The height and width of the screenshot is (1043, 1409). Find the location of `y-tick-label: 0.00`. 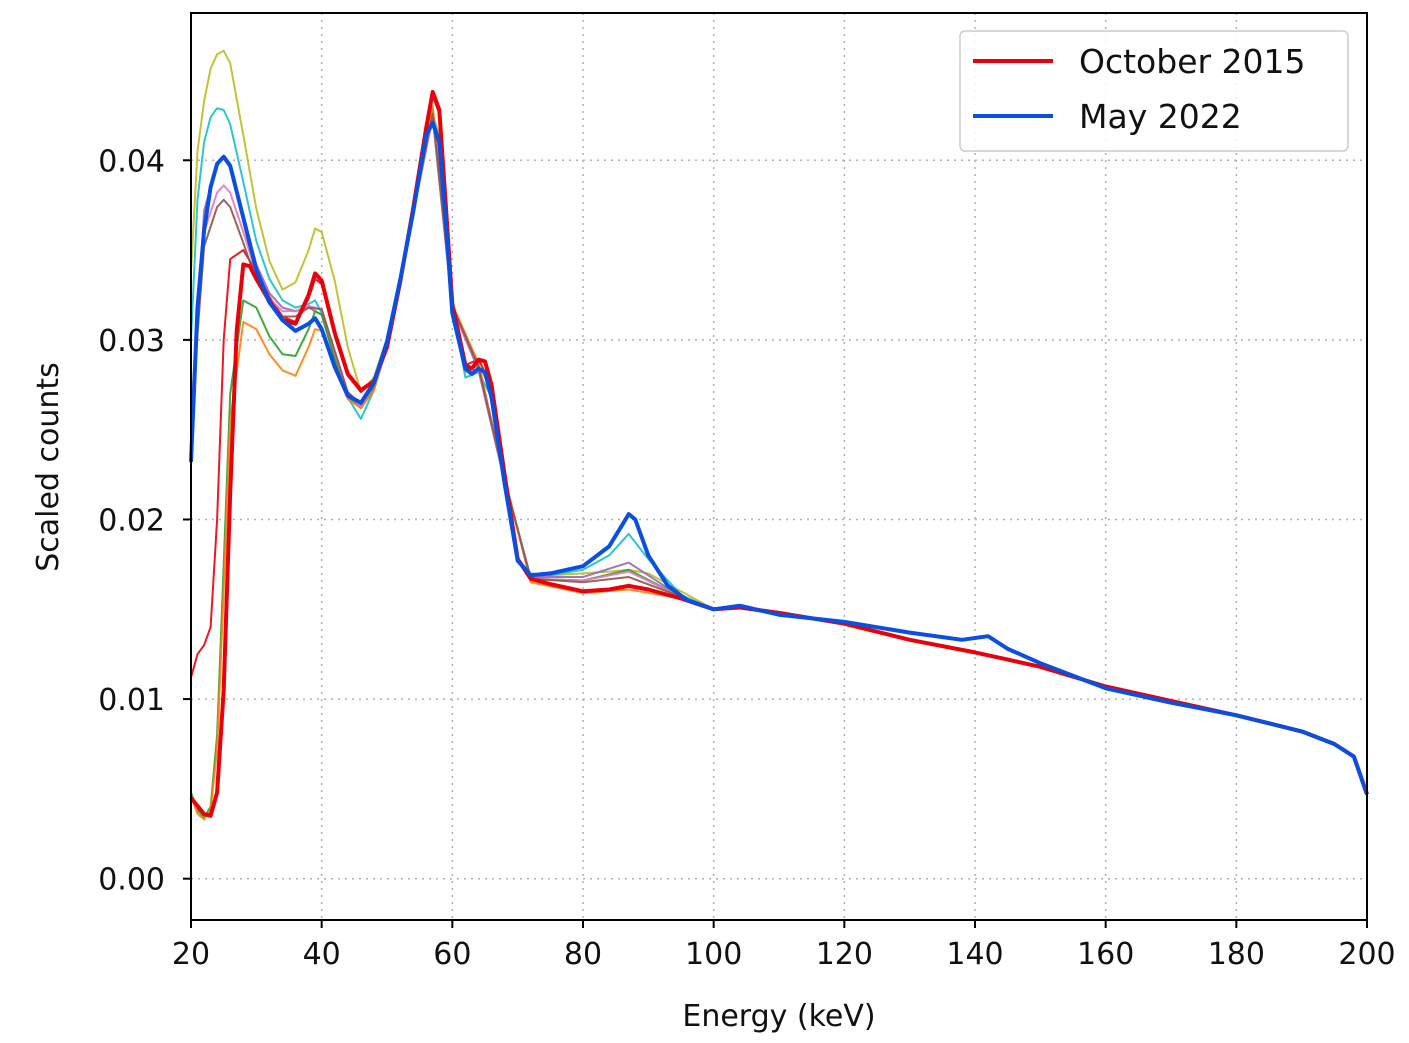

y-tick-label: 0.00 is located at coordinates (131, 880).